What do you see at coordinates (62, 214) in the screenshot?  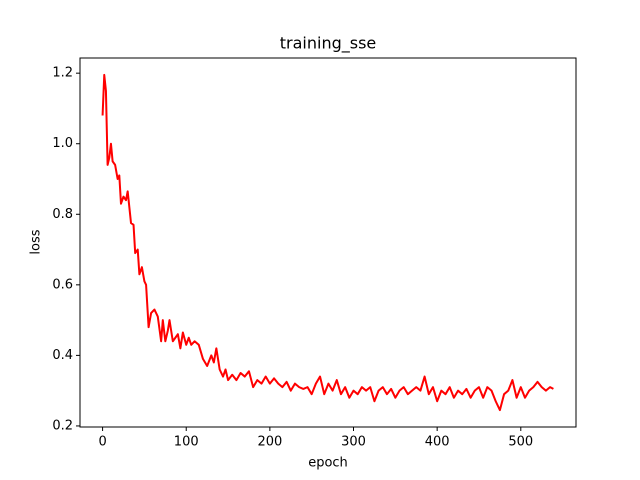 I see `y-tick-label: 0.8` at bounding box center [62, 214].